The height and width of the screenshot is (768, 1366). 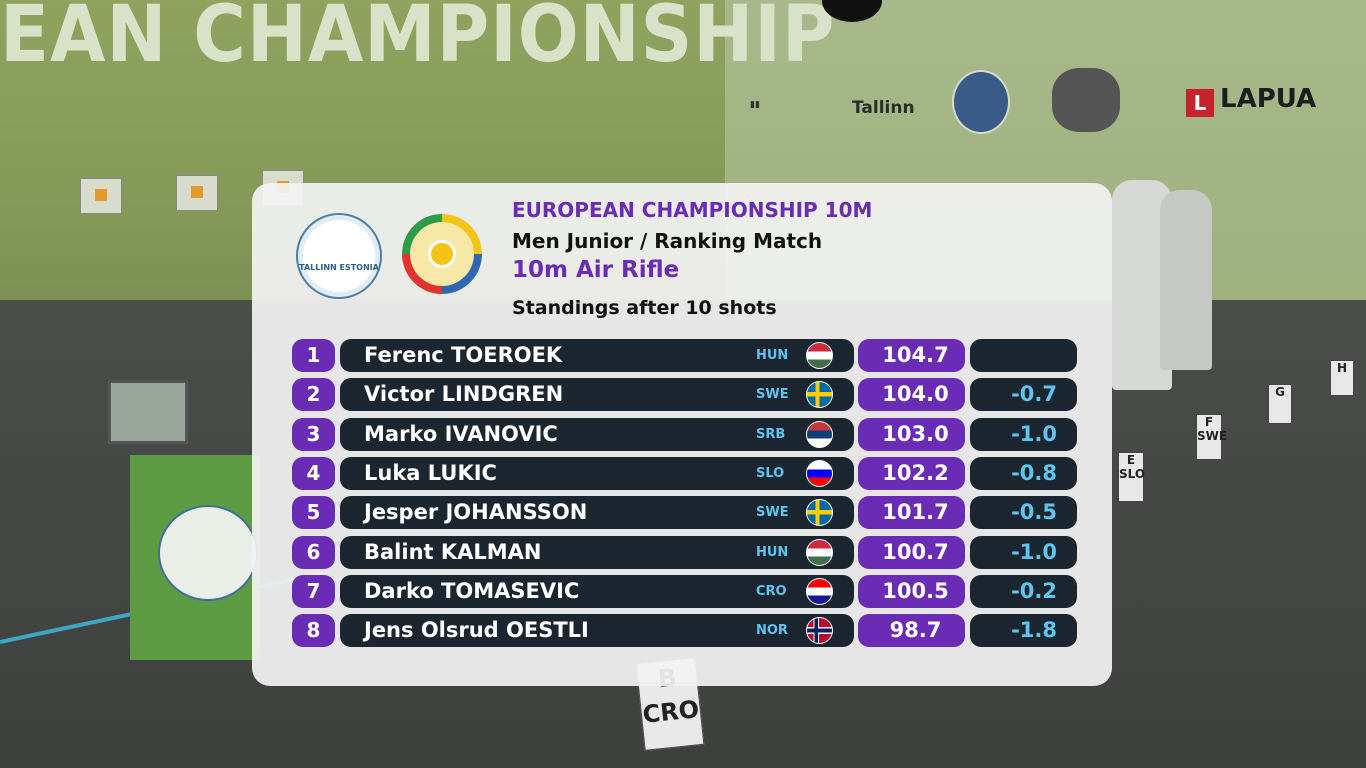 What do you see at coordinates (915, 590) in the screenshot?
I see `score-value: 100.5` at bounding box center [915, 590].